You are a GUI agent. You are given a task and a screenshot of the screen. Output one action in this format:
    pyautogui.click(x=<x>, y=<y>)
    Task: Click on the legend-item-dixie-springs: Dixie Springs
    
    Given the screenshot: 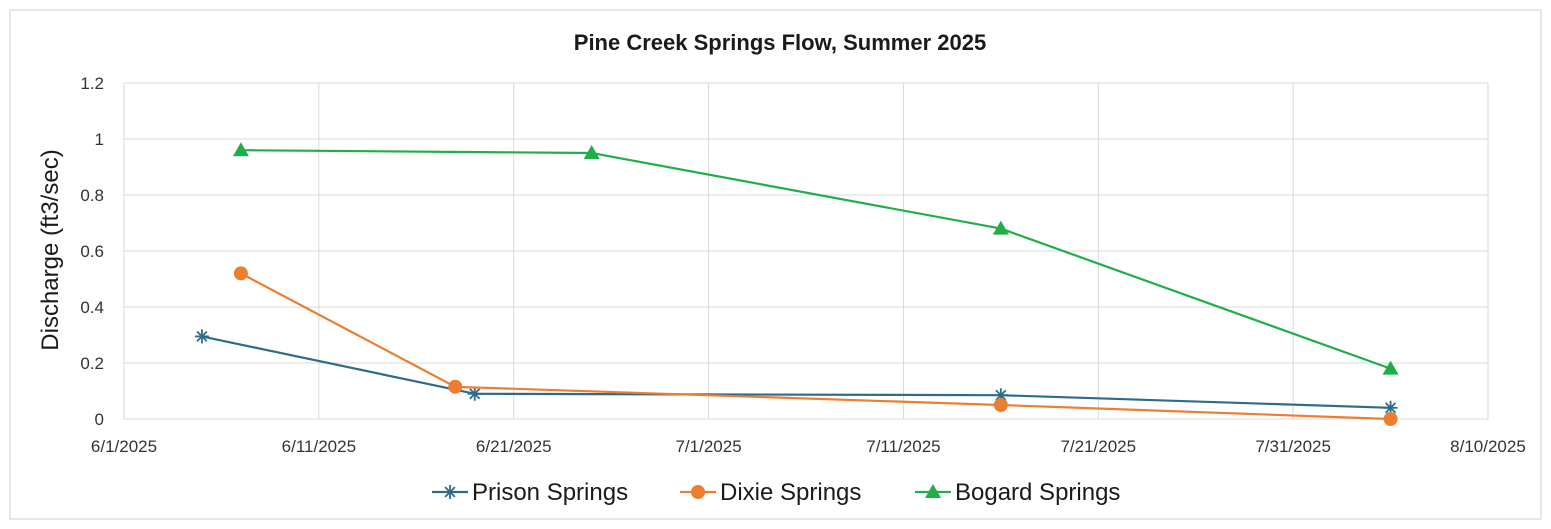 What is the action you would take?
    pyautogui.click(x=770, y=492)
    